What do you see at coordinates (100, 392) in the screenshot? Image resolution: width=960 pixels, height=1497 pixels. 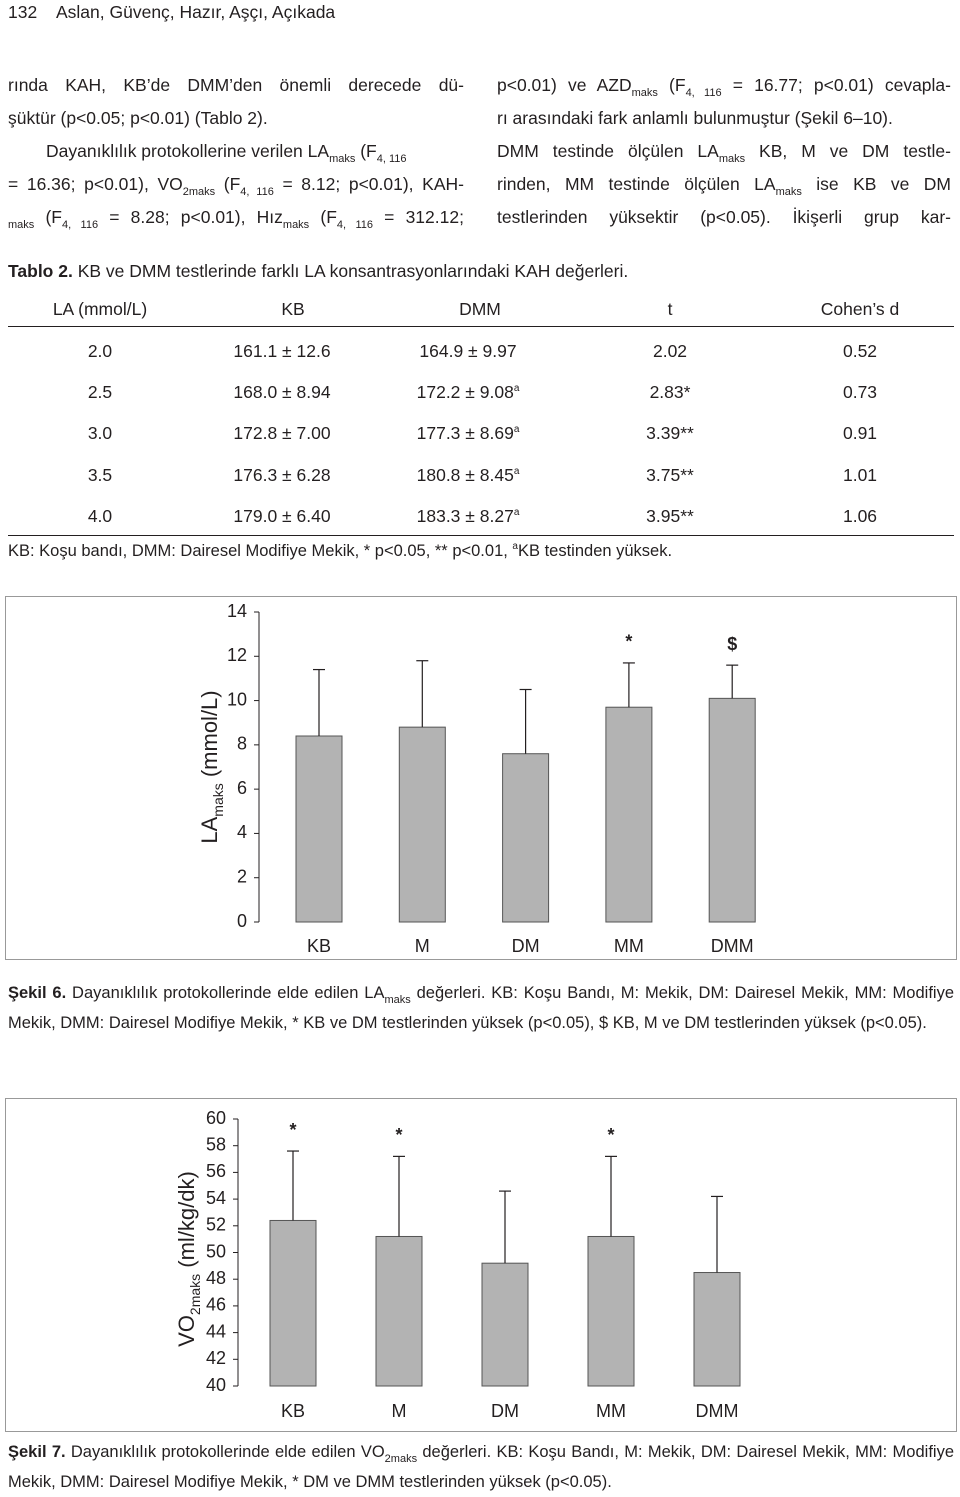 I see `table-cell: 2.5` at bounding box center [100, 392].